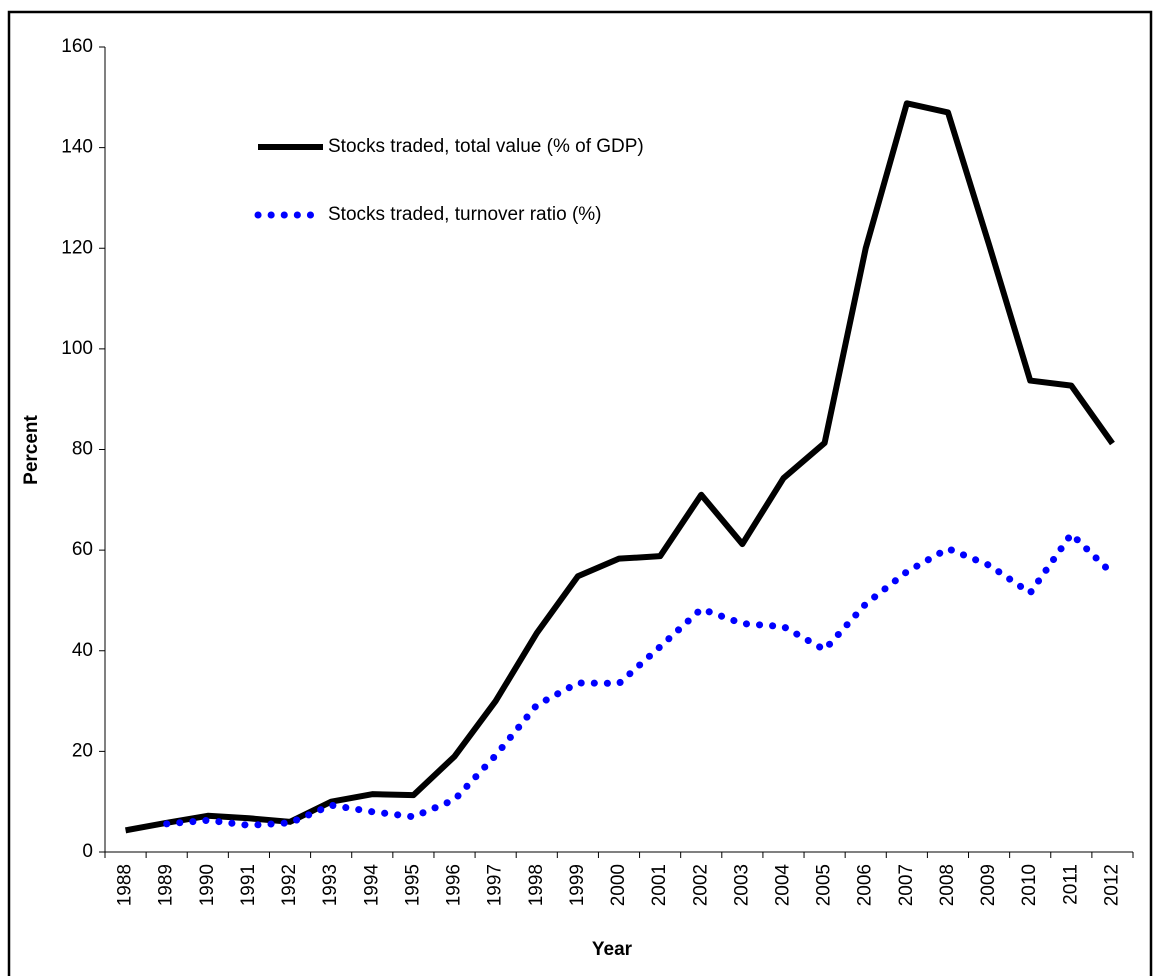  I want to click on x-tick-label: 2000, so click(618, 885).